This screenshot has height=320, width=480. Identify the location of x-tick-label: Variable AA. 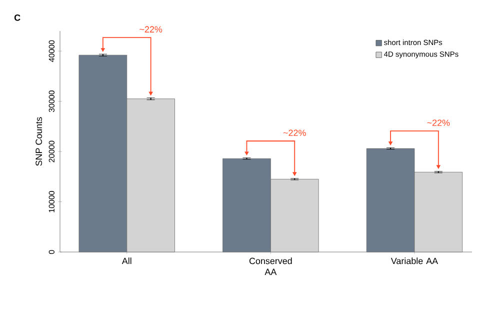
(414, 261).